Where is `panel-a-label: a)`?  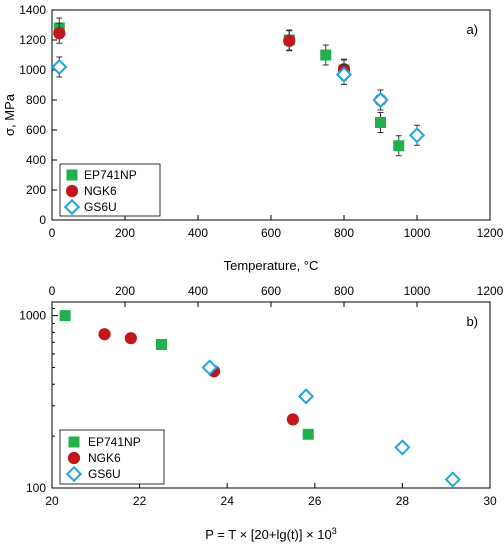
panel-a-label: a) is located at coordinates (472, 29).